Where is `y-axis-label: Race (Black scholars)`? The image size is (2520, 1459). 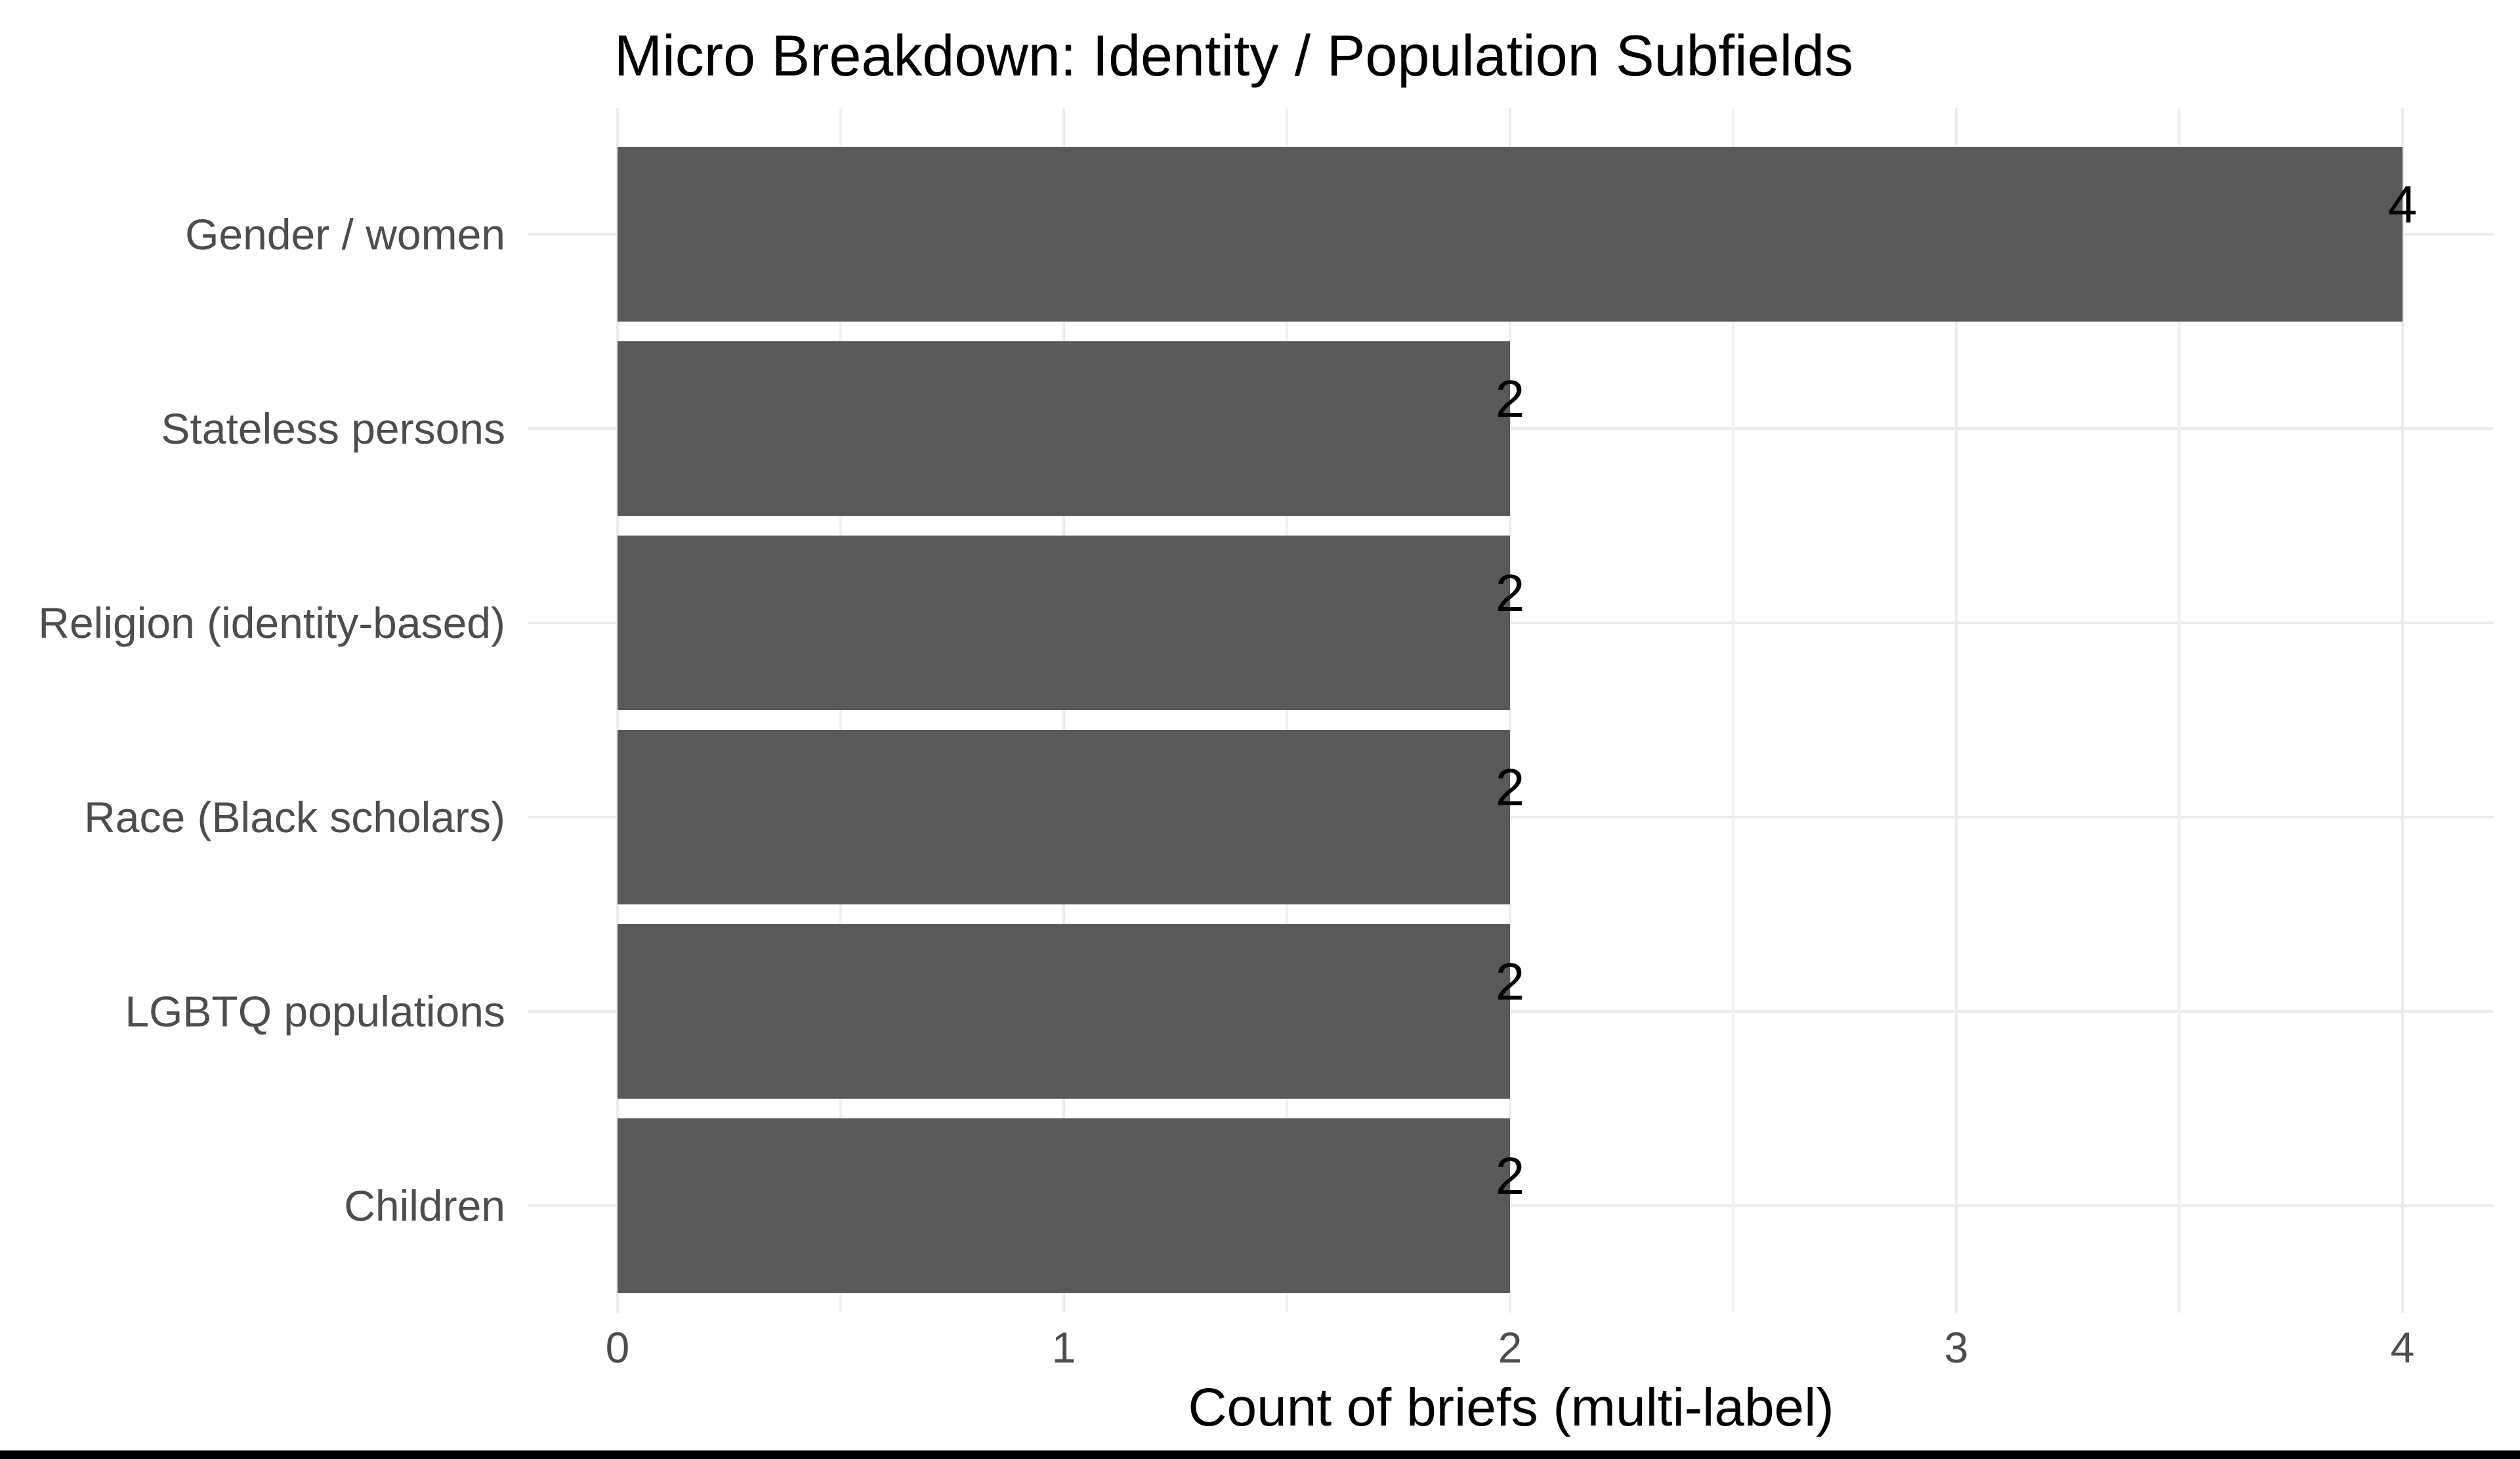
y-axis-label: Race (Black scholars) is located at coordinates (294, 817).